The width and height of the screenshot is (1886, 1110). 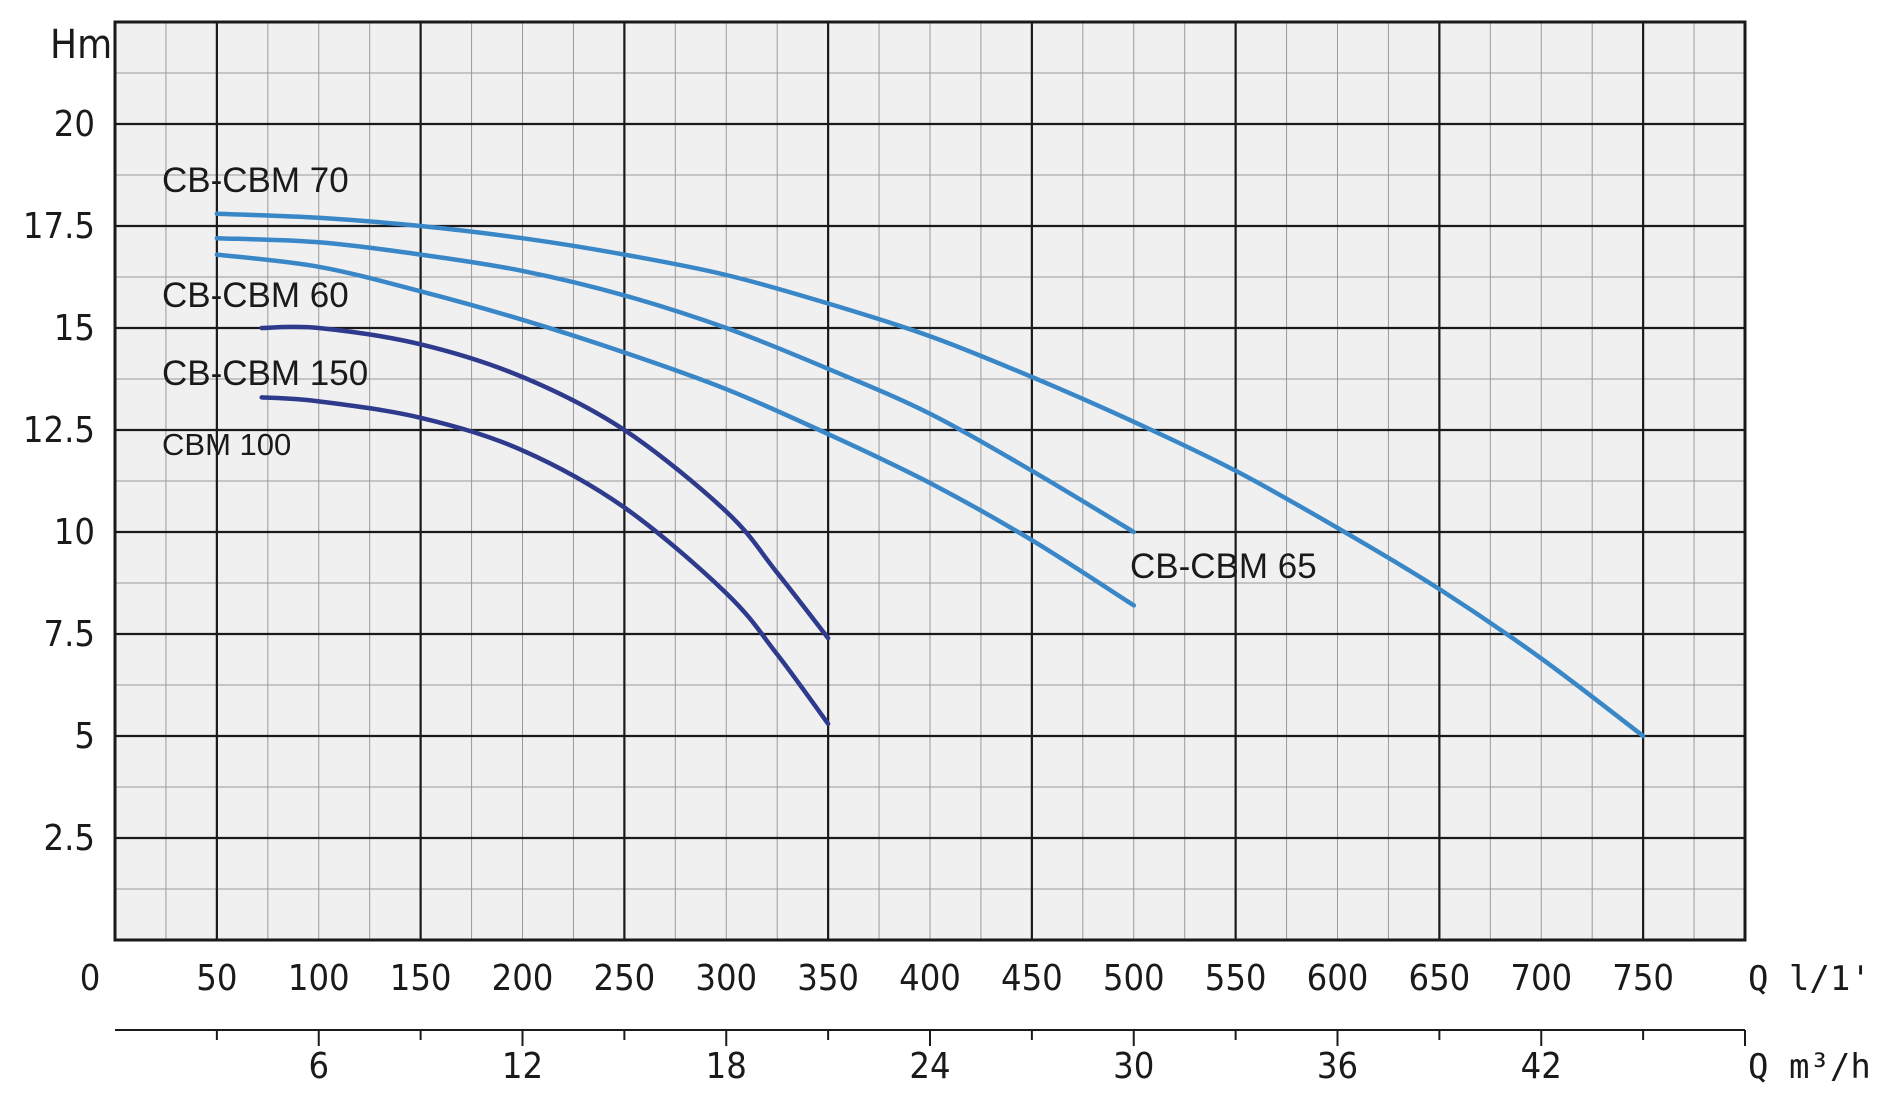 I want to click on x2-tick-label: 24, so click(x=929, y=1066).